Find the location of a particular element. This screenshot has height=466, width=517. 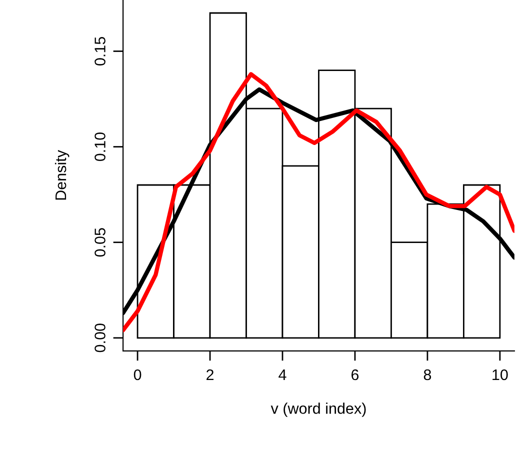

x-tick-label: 0 is located at coordinates (138, 374).